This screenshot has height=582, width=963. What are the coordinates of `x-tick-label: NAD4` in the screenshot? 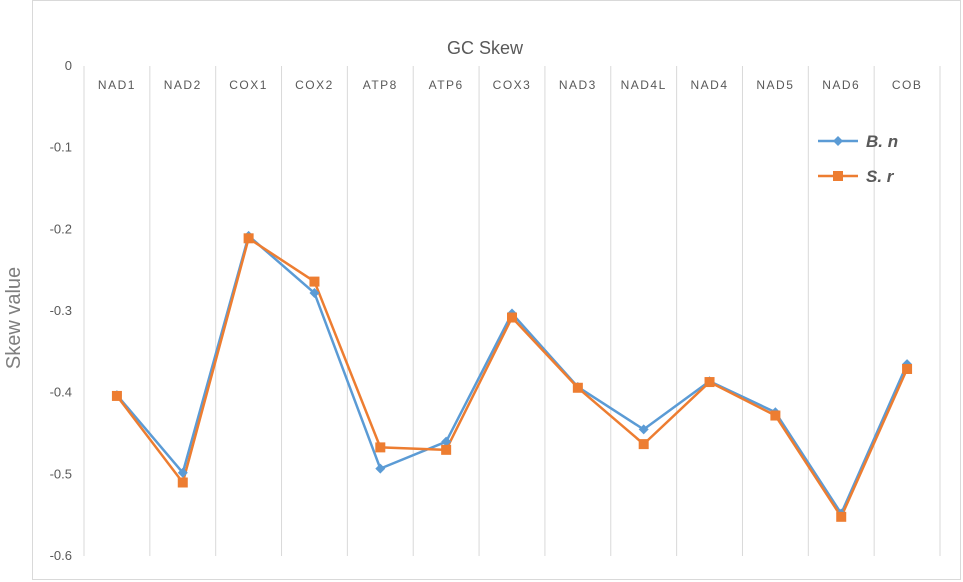 It's located at (710, 85).